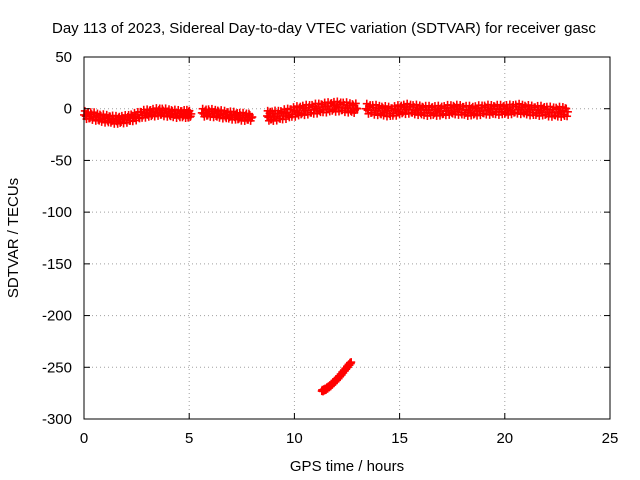  I want to click on y-tick-label: 0, so click(68, 109).